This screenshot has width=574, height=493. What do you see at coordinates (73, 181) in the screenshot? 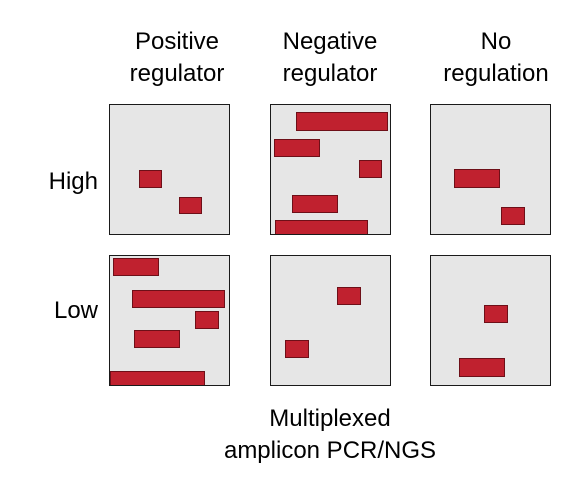
I see `row-label-high: High` at bounding box center [73, 181].